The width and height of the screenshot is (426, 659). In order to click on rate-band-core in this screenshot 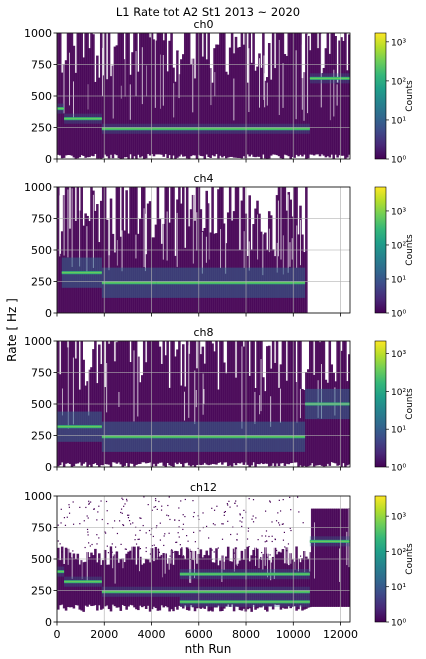, I will do `click(203, 437)`.